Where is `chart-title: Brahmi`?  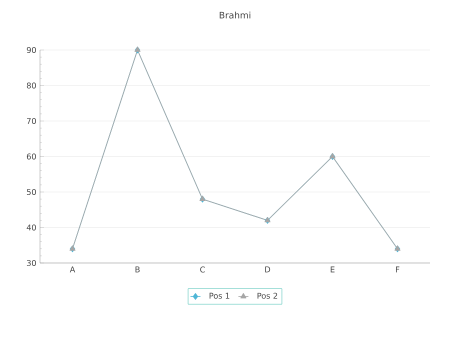
chart-title: Brahmi is located at coordinates (235, 15).